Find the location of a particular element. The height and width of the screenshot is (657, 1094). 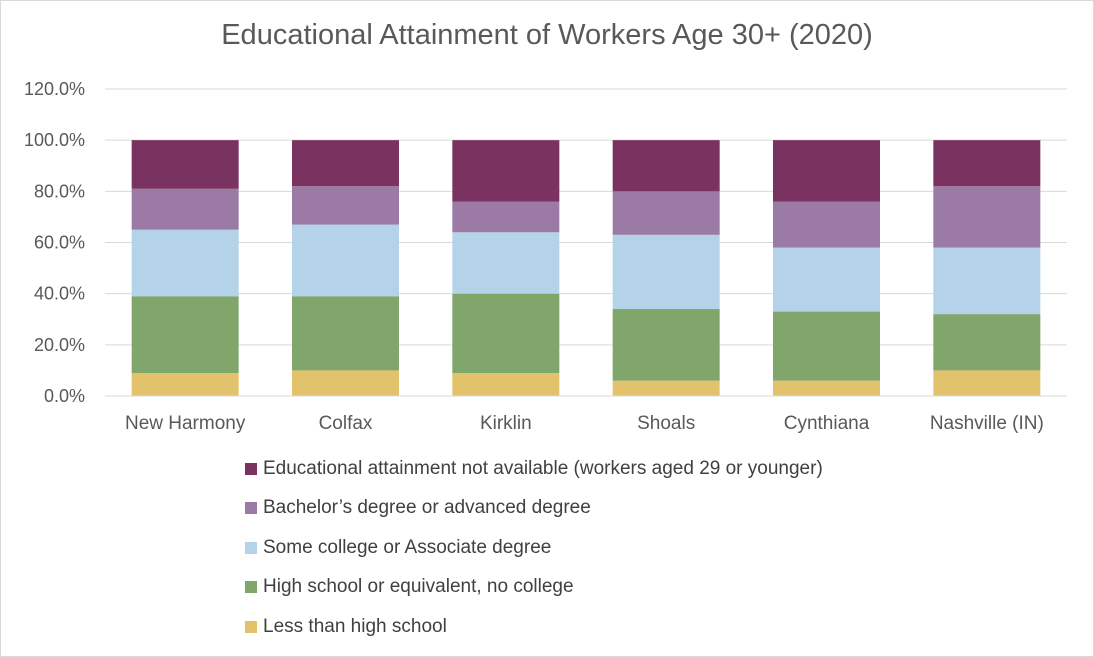

legend-item: Bachelor’s degree or advanced degree is located at coordinates (534, 509).